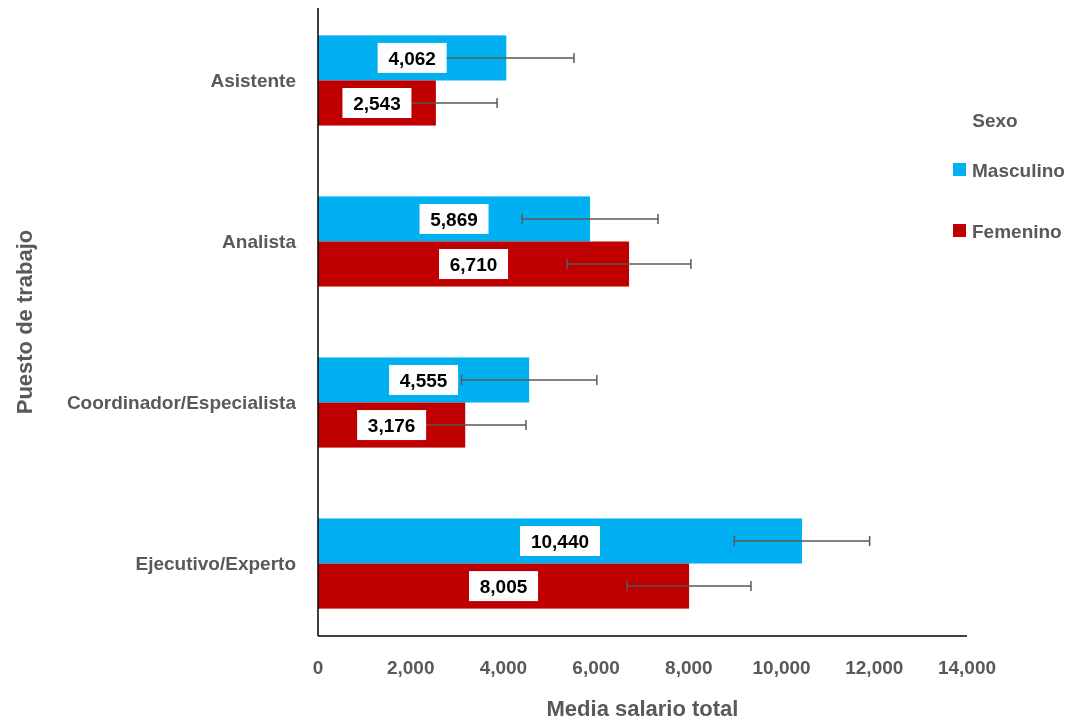 Image resolution: width=1083 pixels, height=724 pixels. What do you see at coordinates (423, 380) in the screenshot?
I see `data-label: 4,555` at bounding box center [423, 380].